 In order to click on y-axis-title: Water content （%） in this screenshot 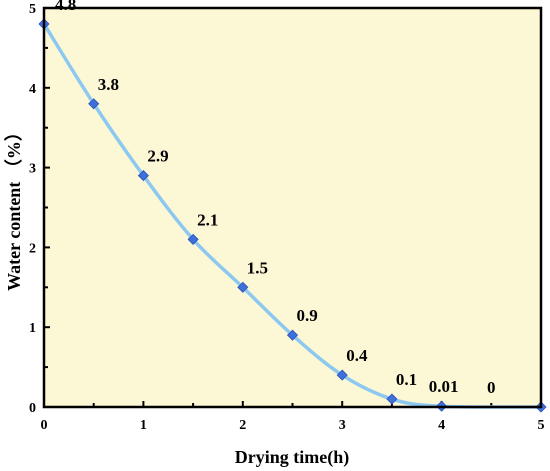, I will do `click(14, 207)`.